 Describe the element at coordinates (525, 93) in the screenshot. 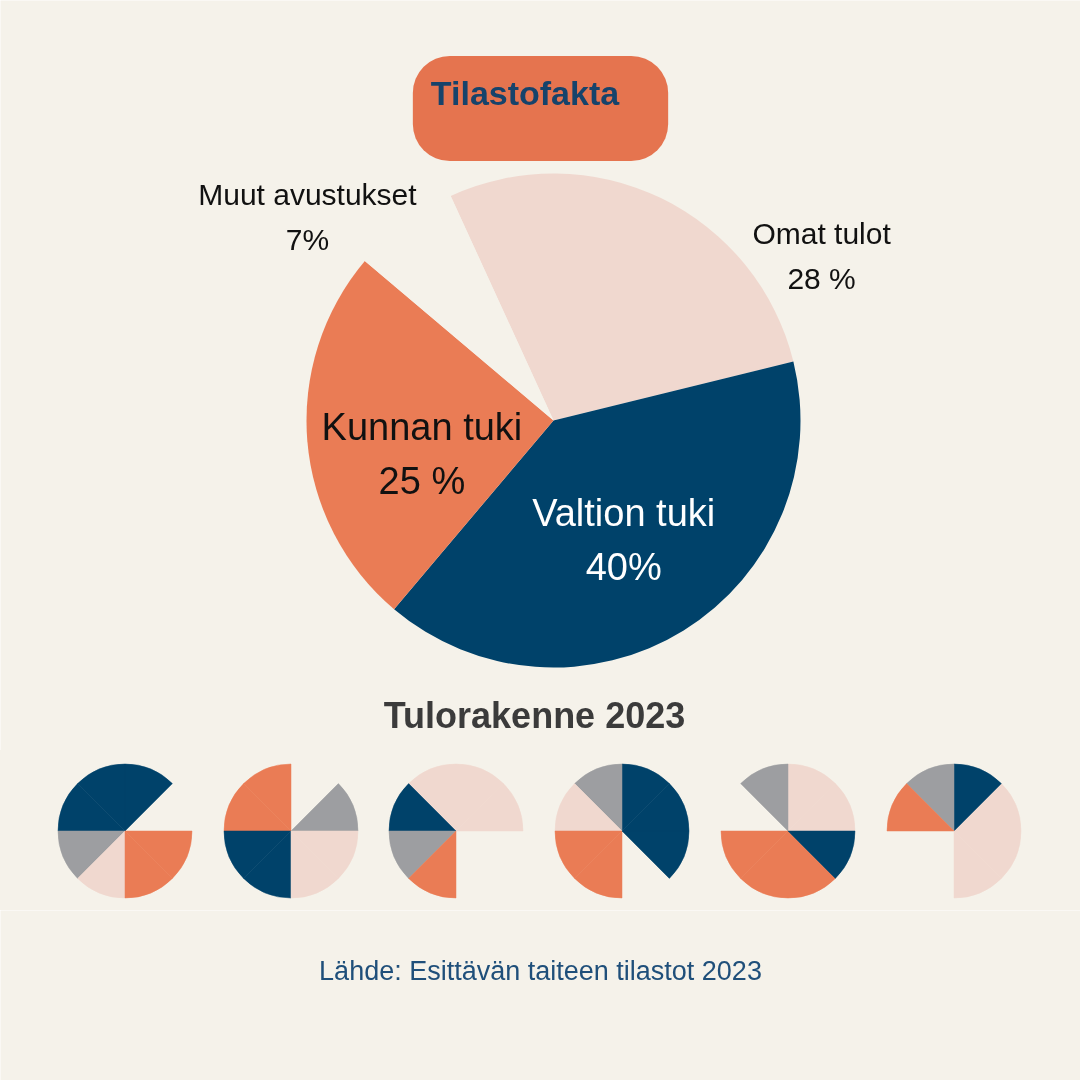

I see `chart-title: Tilastofakta` at that location.